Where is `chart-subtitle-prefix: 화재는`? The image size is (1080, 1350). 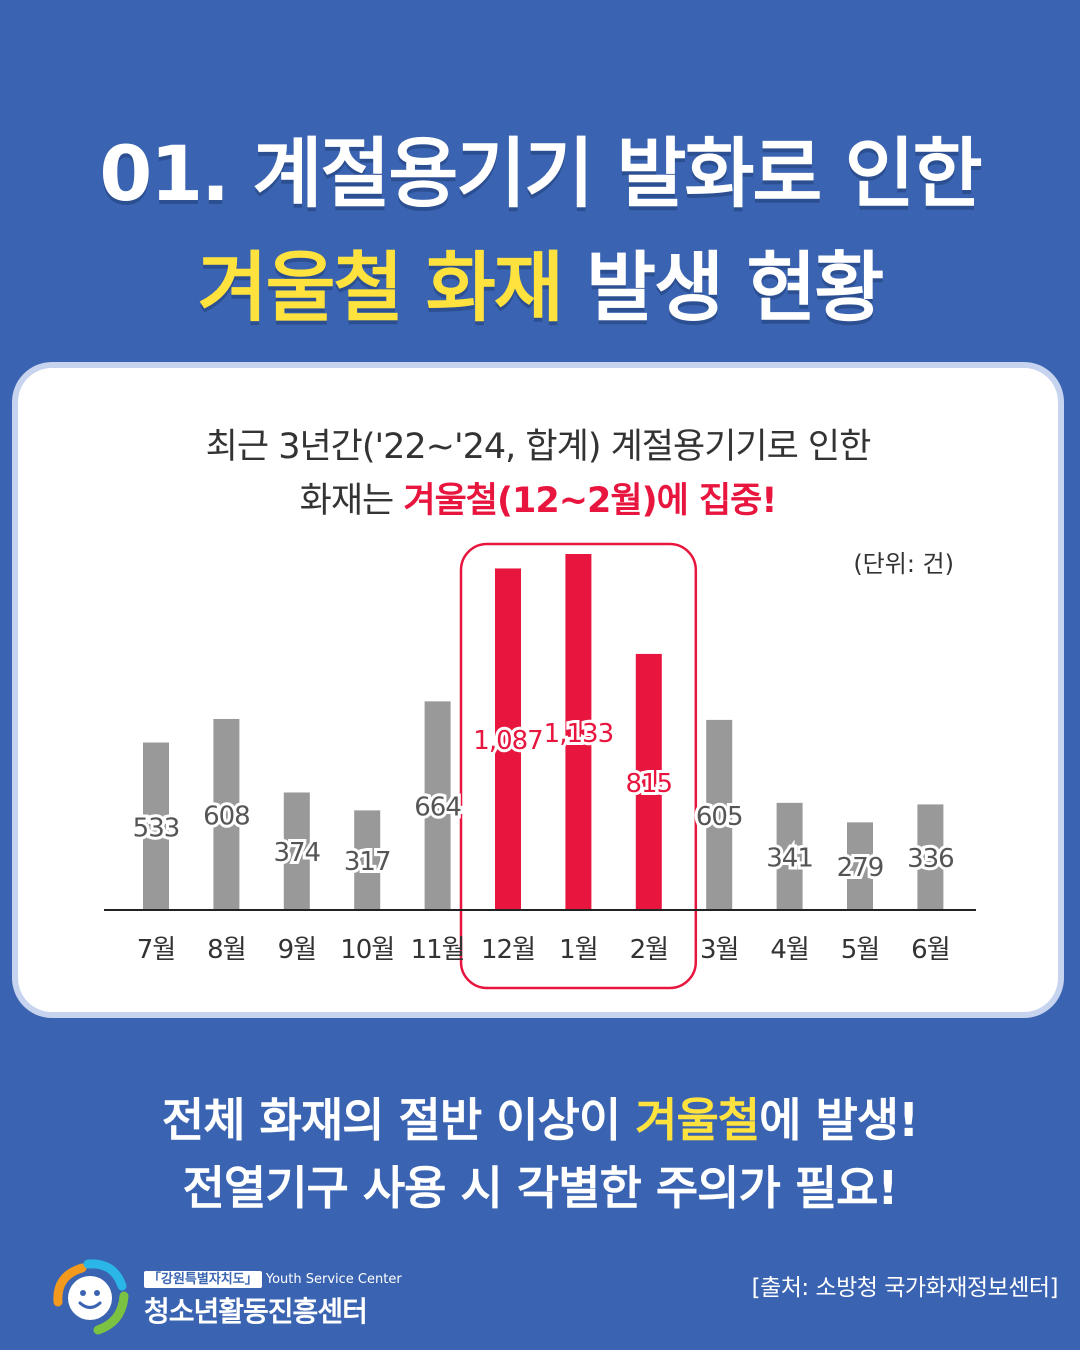
chart-subtitle-prefix: 화재는 is located at coordinates (351, 501).